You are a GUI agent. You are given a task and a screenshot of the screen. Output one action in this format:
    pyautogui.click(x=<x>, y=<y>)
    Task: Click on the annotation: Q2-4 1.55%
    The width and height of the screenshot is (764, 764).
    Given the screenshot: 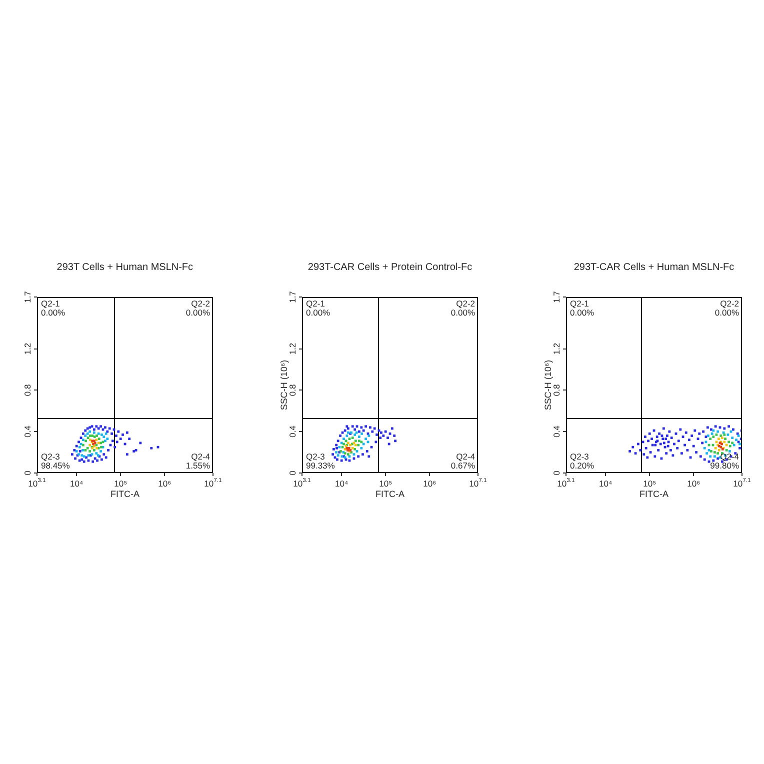 What is the action you would take?
    pyautogui.click(x=198, y=460)
    